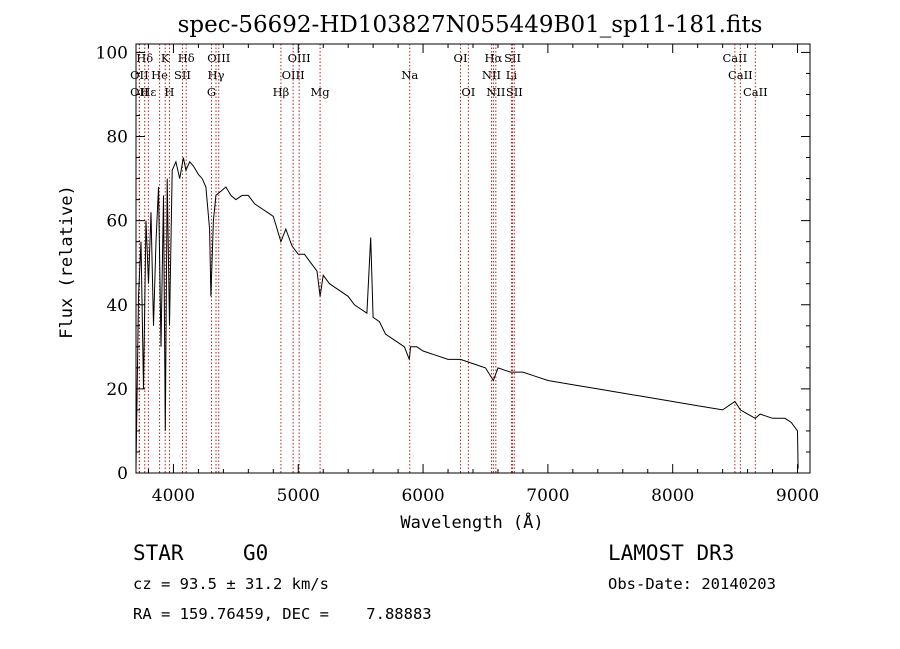 This screenshot has width=900, height=649. I want to click on marker-label-20: H, so click(169, 92).